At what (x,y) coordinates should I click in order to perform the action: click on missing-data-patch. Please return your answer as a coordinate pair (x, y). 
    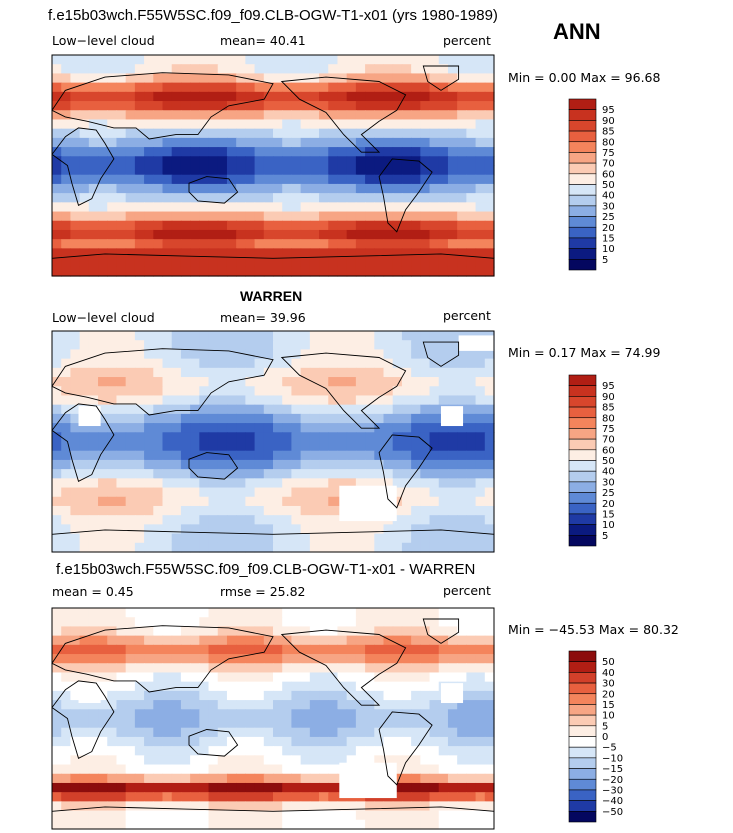
    Looking at the image, I should click on (368, 780).